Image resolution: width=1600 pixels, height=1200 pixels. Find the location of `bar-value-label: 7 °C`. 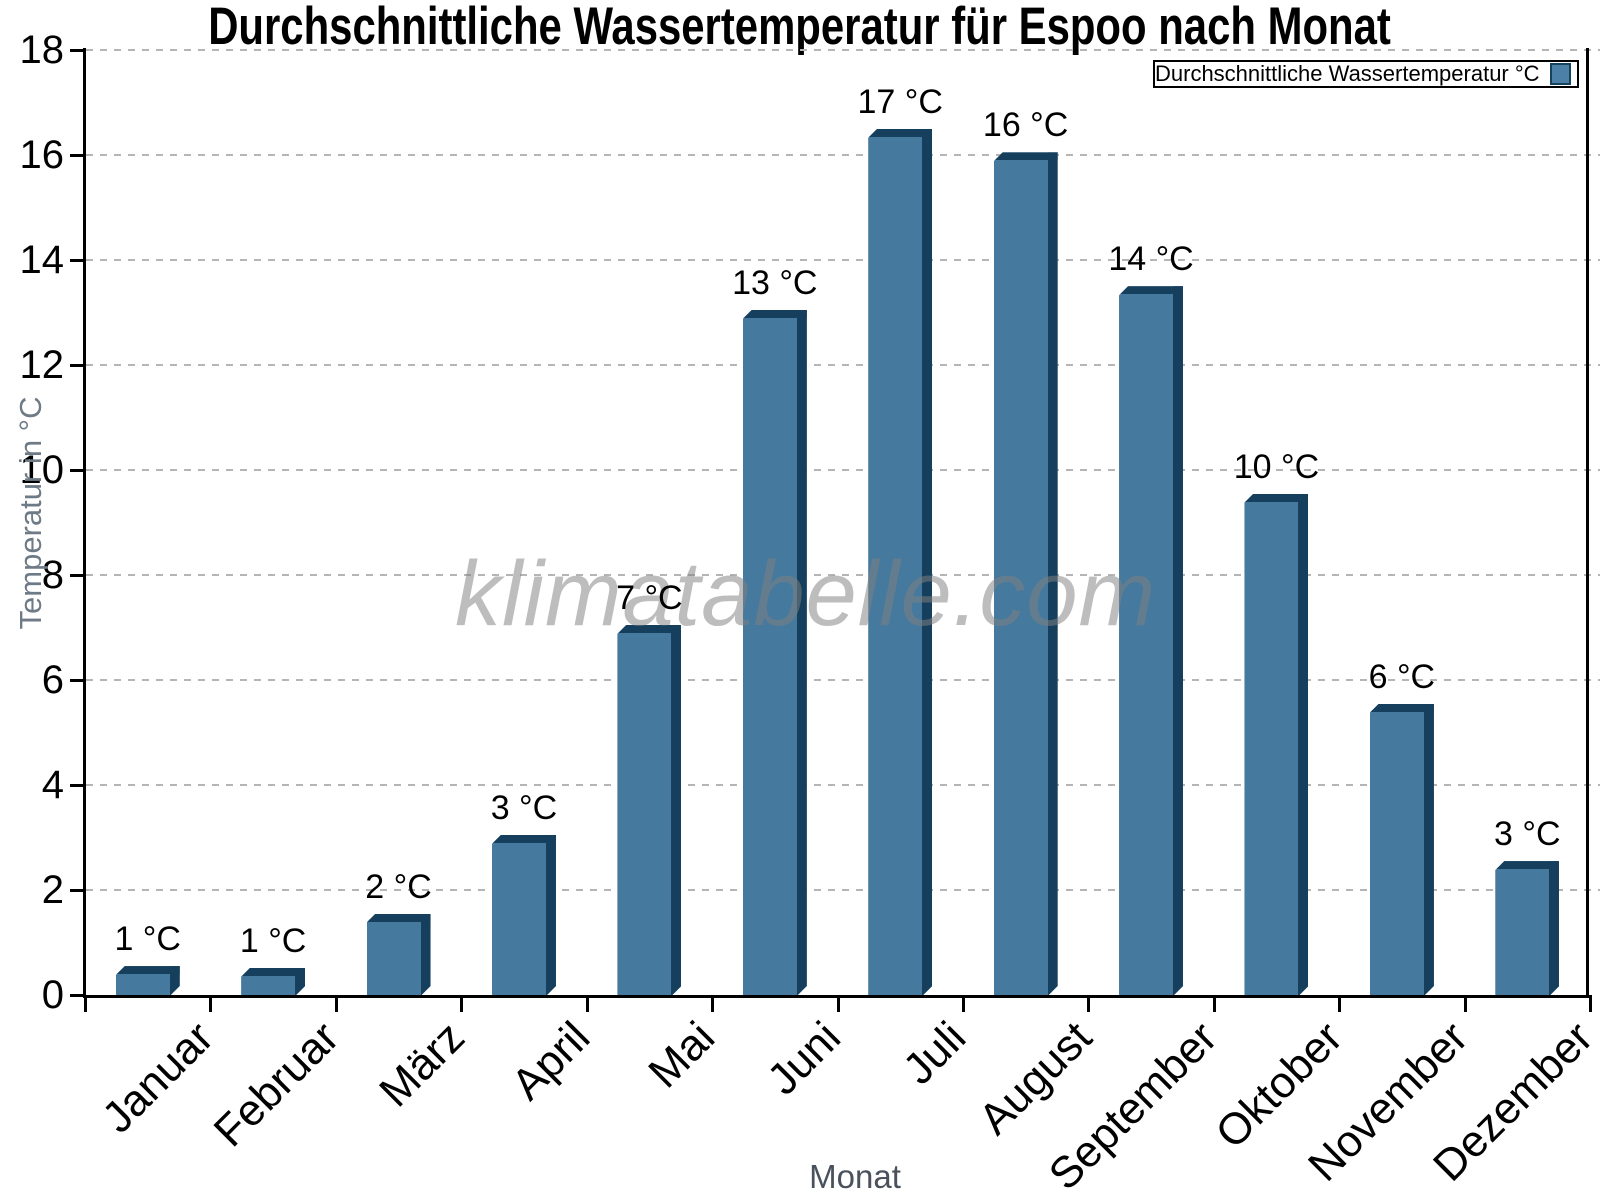

bar-value-label: 7 °C is located at coordinates (649, 597).